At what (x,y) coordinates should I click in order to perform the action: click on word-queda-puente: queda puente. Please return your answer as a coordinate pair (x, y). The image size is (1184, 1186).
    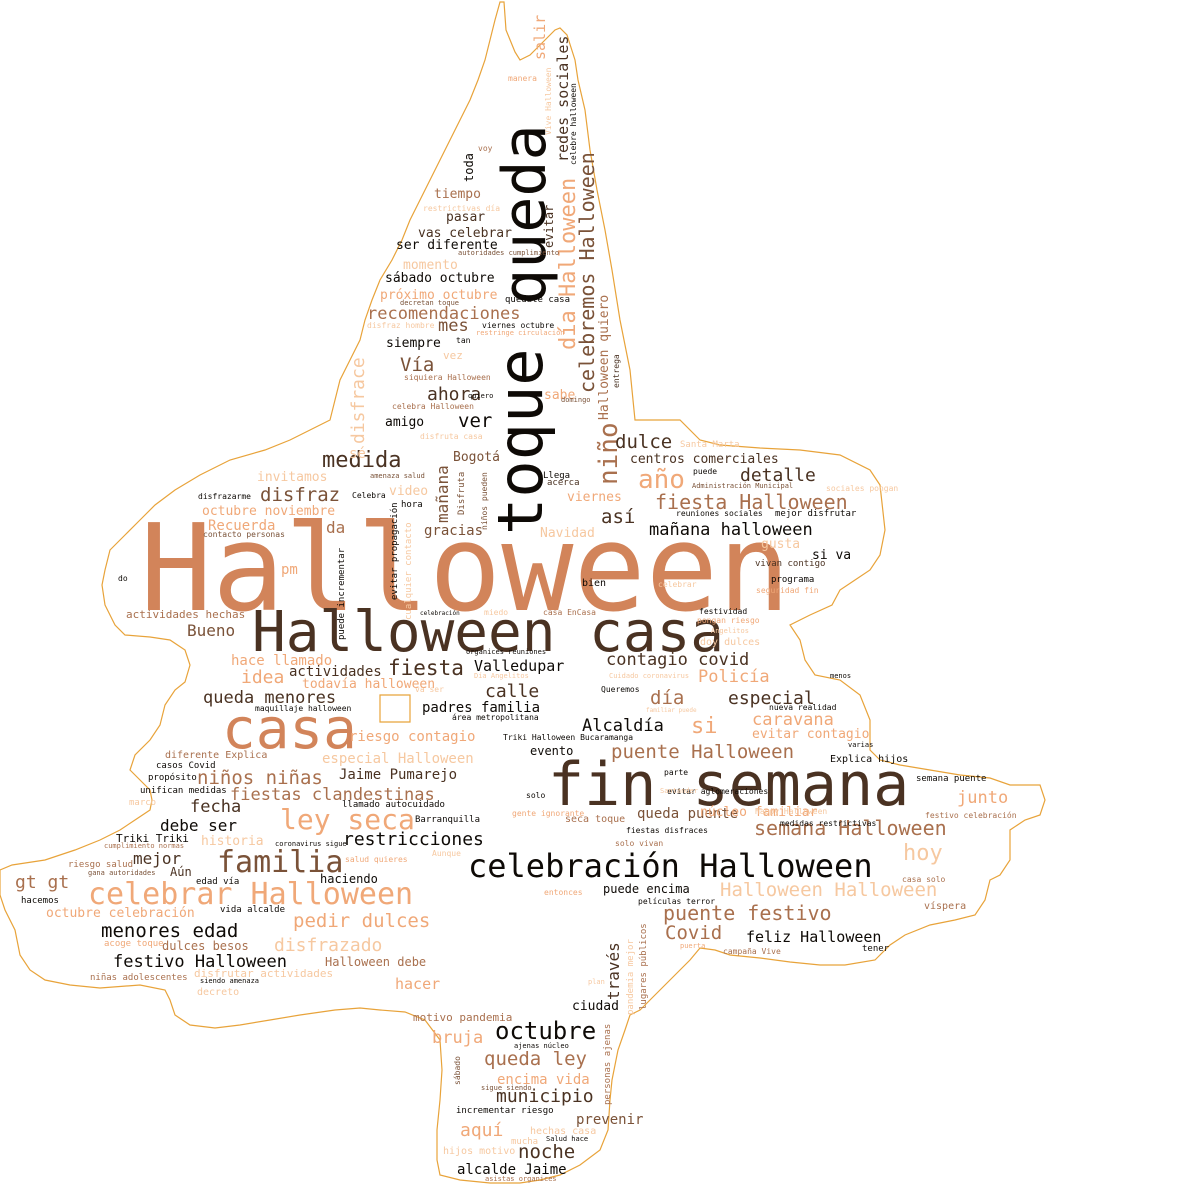
    Looking at the image, I should click on (688, 814).